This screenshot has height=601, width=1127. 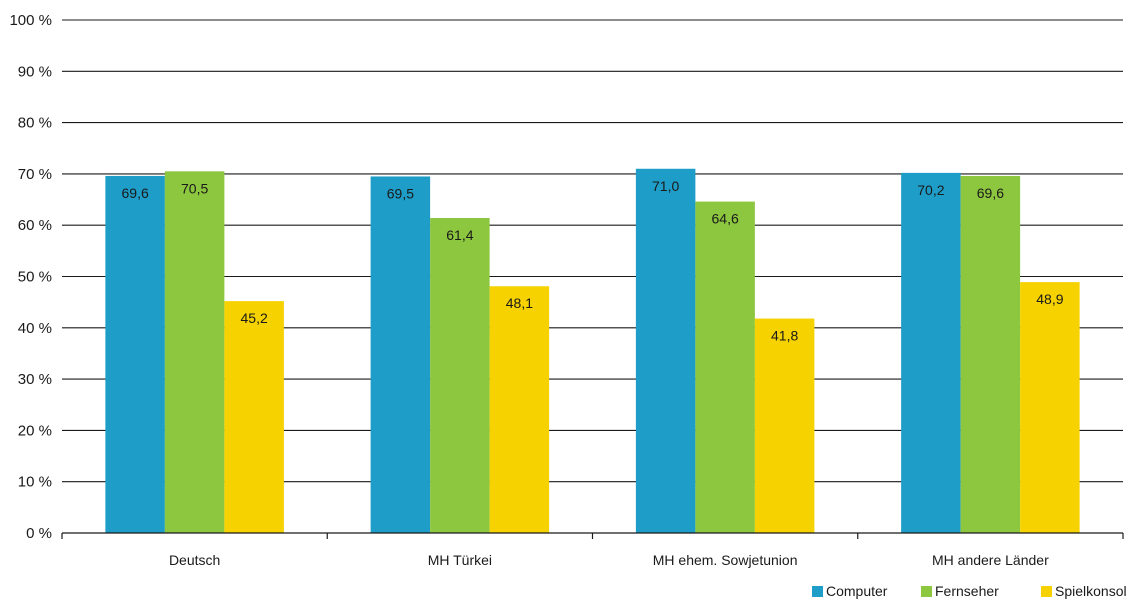 I want to click on value-label: 48,1, so click(x=519, y=303).